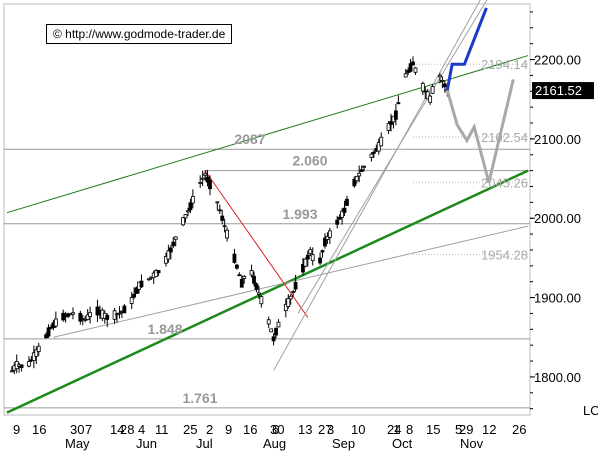  Describe the element at coordinates (16, 429) in the screenshot. I see `x-day-label: 9` at that location.